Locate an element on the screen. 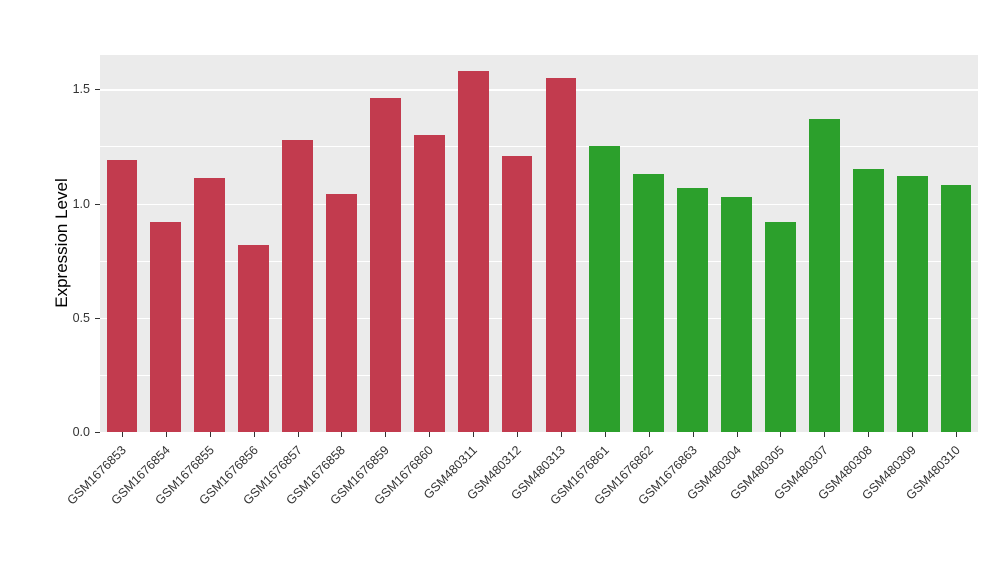  bar-GSM480307 is located at coordinates (824, 275).